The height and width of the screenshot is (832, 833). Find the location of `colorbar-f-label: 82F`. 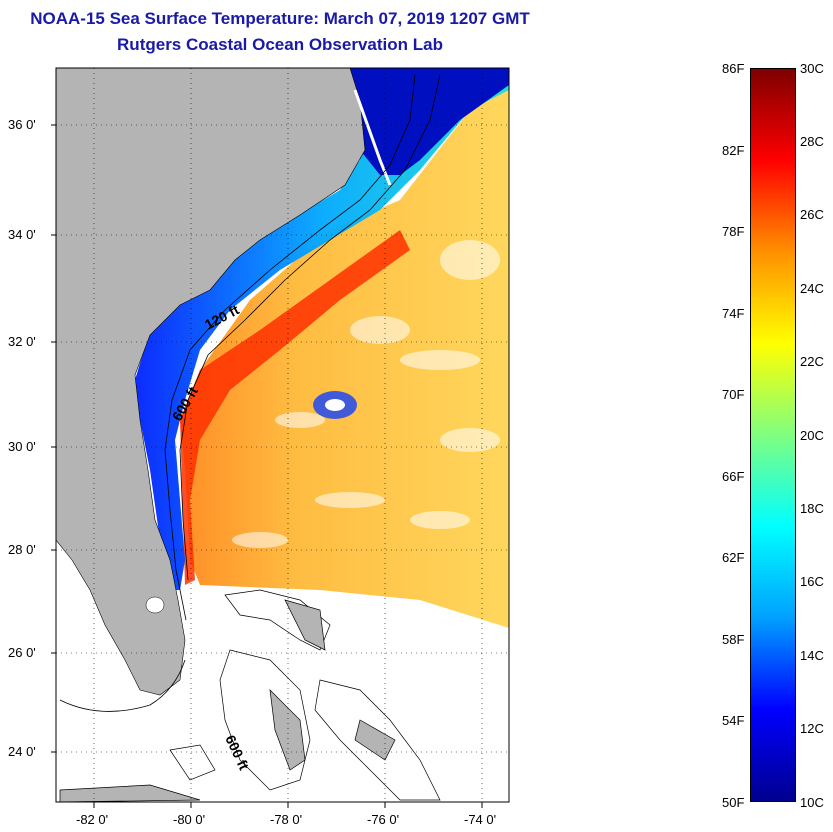

colorbar-f-label: 82F is located at coordinates (733, 150).